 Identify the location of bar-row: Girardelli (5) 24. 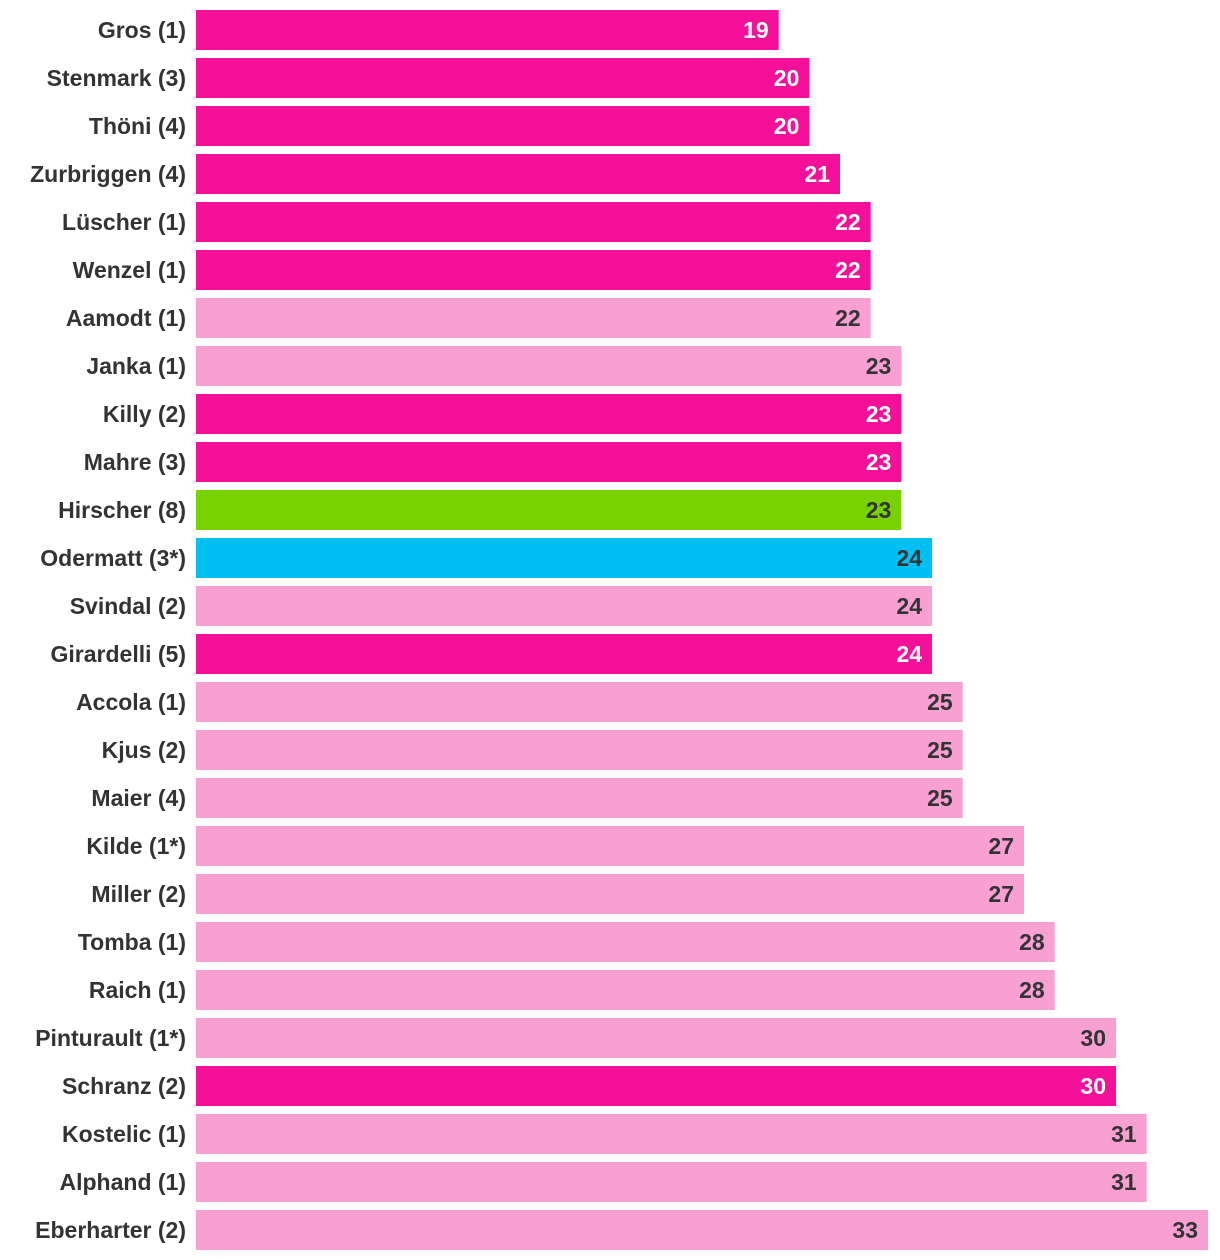
(491, 654).